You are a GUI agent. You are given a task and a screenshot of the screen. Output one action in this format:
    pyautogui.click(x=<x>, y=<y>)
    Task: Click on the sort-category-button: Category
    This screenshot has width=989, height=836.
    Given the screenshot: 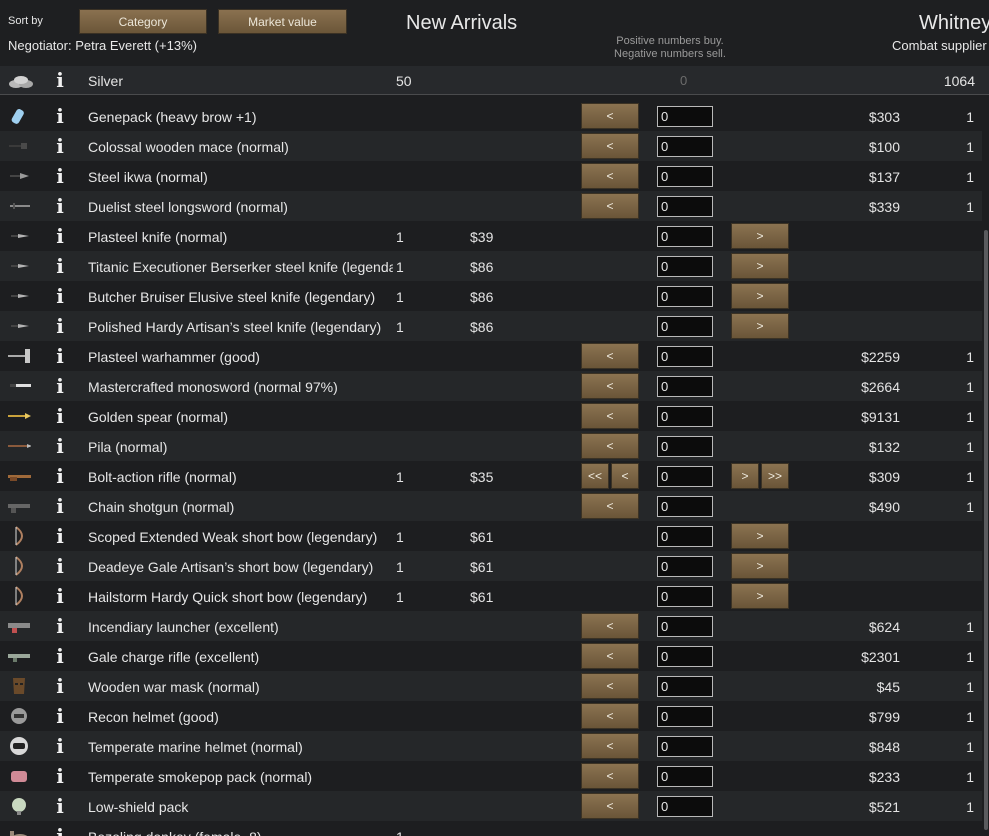 What is the action you would take?
    pyautogui.click(x=143, y=21)
    